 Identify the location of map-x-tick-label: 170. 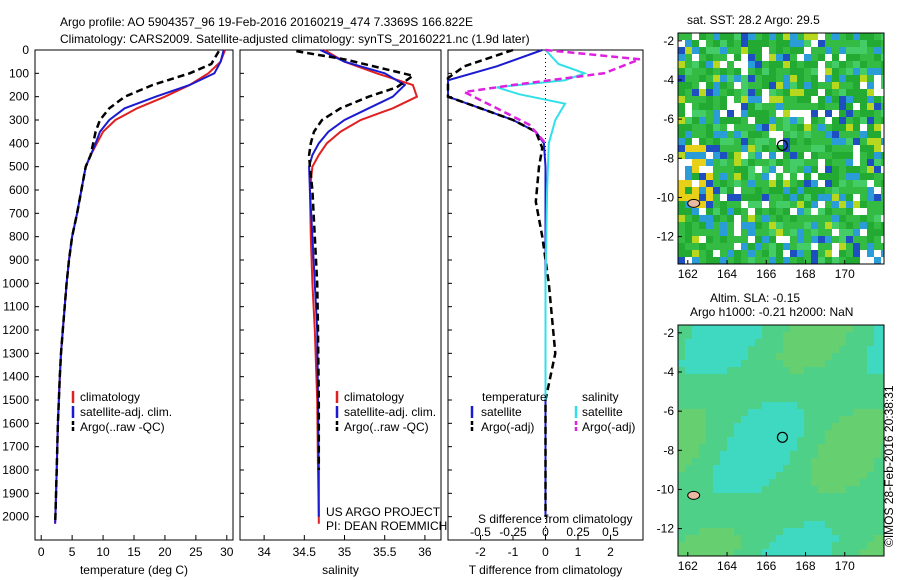
(845, 274).